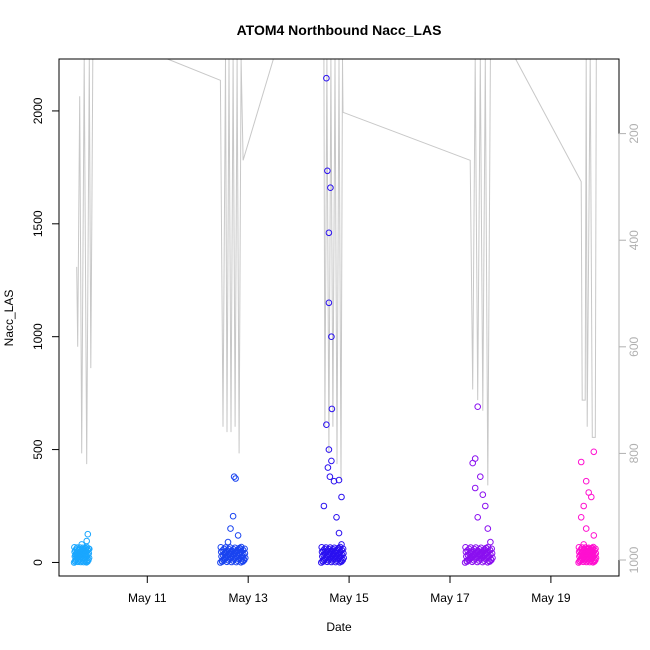 The height and width of the screenshot is (650, 650). Describe the element at coordinates (349, 598) in the screenshot. I see `x-tick-label: May 15` at that location.